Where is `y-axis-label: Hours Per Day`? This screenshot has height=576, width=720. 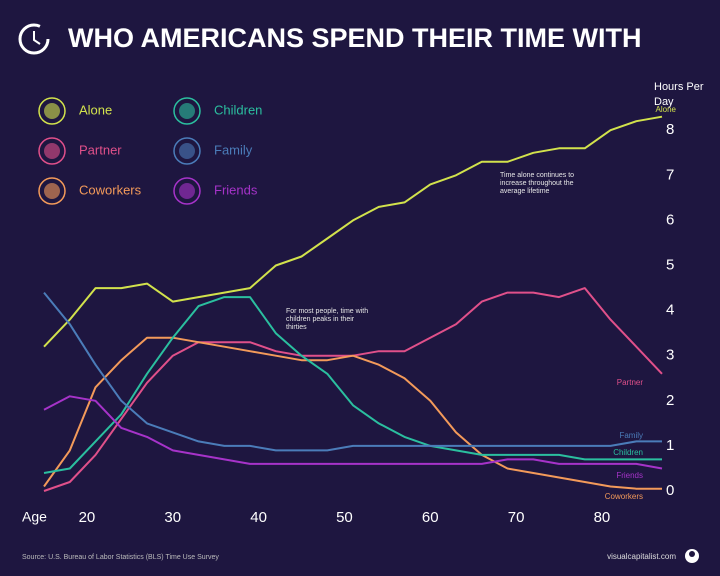
y-axis-label: Hours Per Day is located at coordinates (679, 94).